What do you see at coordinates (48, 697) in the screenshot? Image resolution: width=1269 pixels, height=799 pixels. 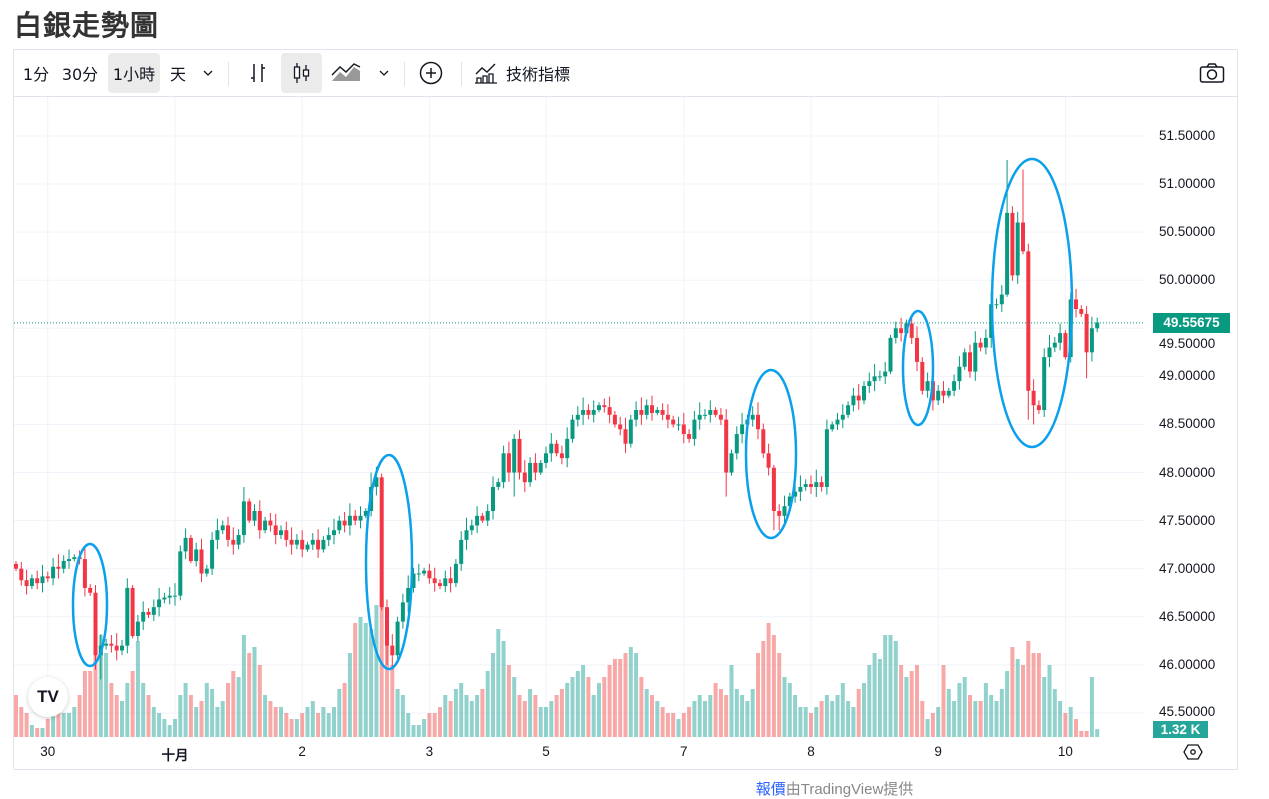 I see `tradingview-logo: TV` at bounding box center [48, 697].